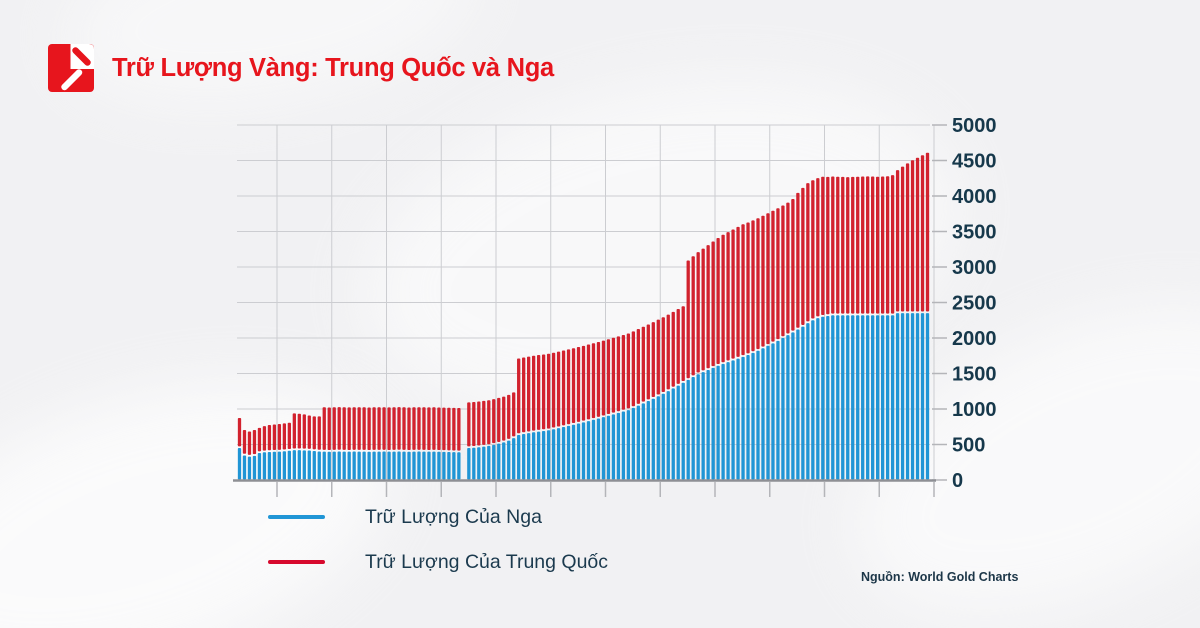 The height and width of the screenshot is (628, 1200). Describe the element at coordinates (296, 562) in the screenshot. I see `china-line-swatch` at that location.